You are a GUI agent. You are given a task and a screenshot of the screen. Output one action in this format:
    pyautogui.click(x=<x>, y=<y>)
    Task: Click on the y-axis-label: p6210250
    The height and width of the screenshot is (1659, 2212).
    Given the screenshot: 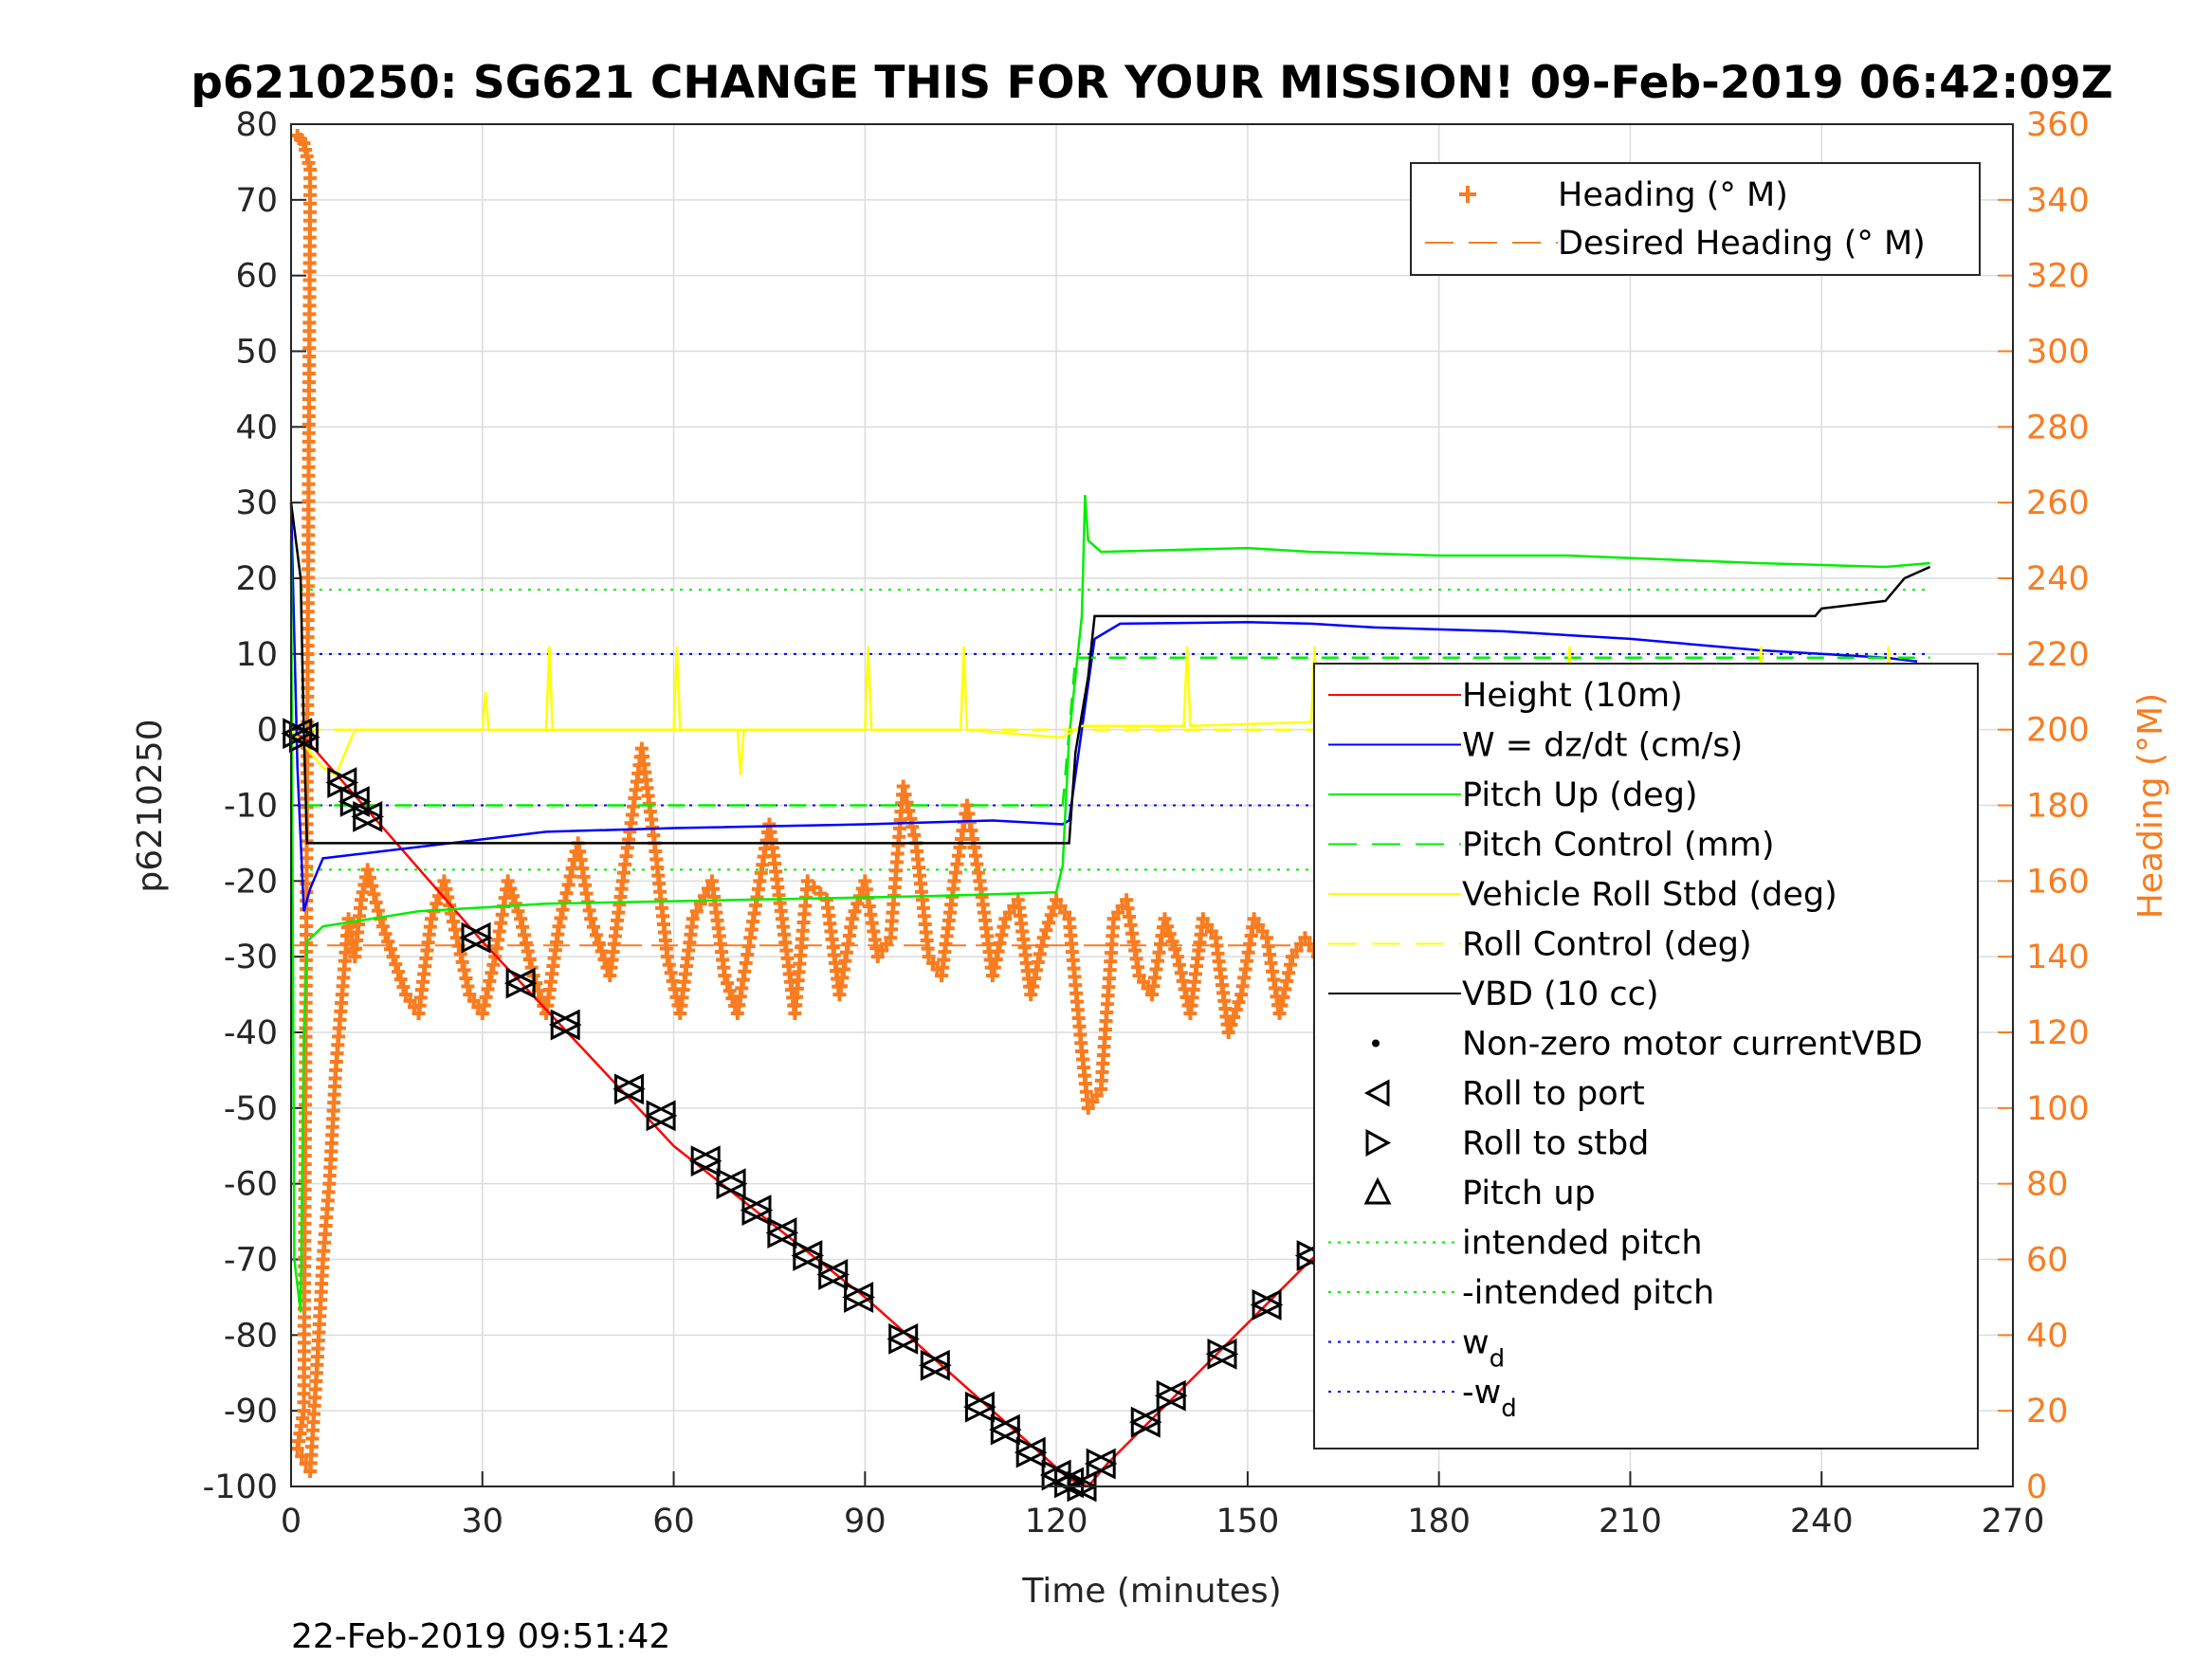 What is the action you would take?
    pyautogui.click(x=150, y=805)
    